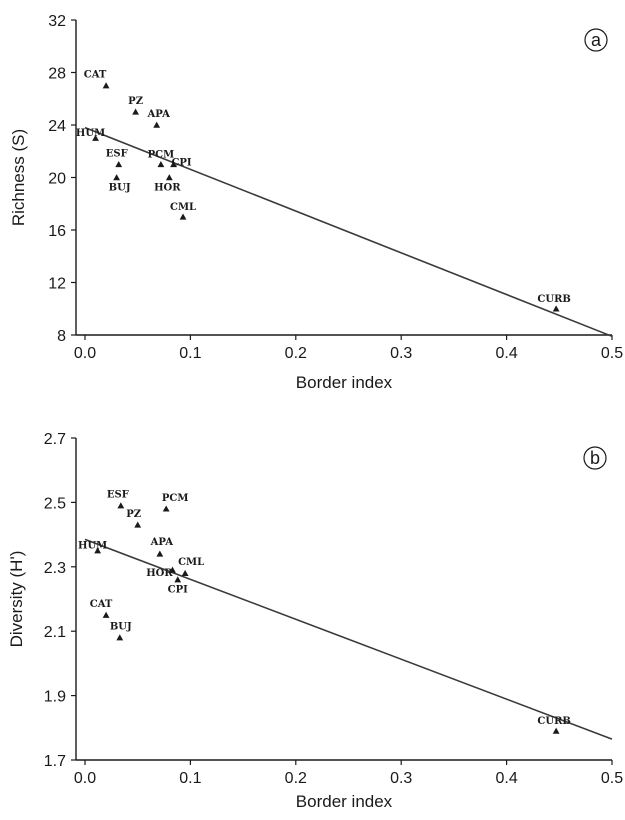 The width and height of the screenshot is (625, 820). What do you see at coordinates (57, 21) in the screenshot?
I see `y-tick-label: 32` at bounding box center [57, 21].